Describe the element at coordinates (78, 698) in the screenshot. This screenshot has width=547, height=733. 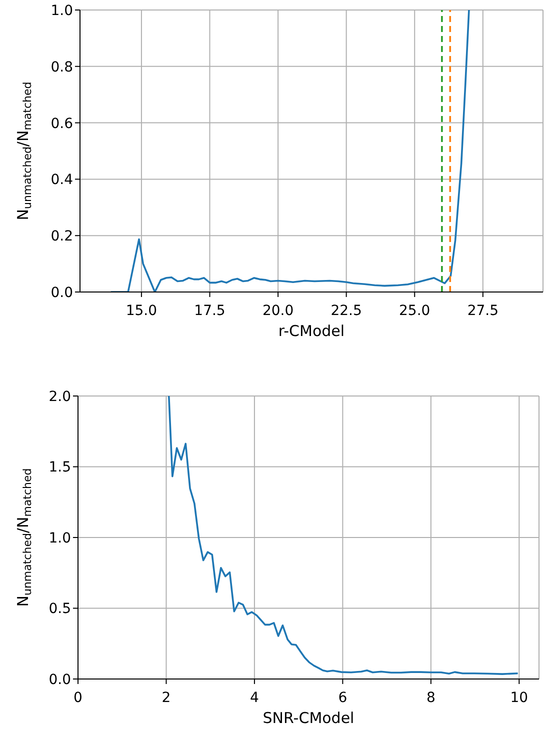
I see `x-tick-label: 0` at that location.